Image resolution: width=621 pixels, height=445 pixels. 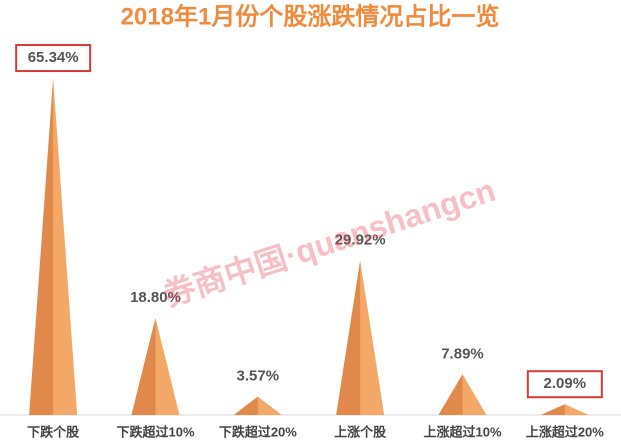 What do you see at coordinates (155, 297) in the screenshot?
I see `value-label: 18.80%` at bounding box center [155, 297].